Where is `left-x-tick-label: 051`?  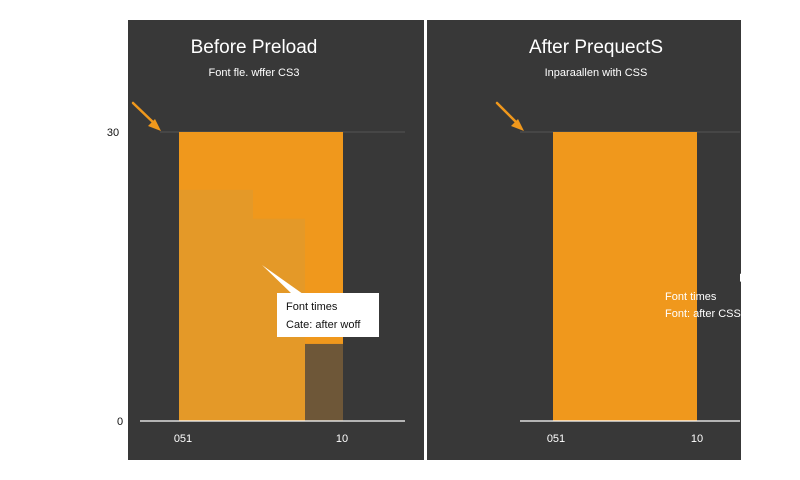 left-x-tick-label: 051 is located at coordinates (183, 439).